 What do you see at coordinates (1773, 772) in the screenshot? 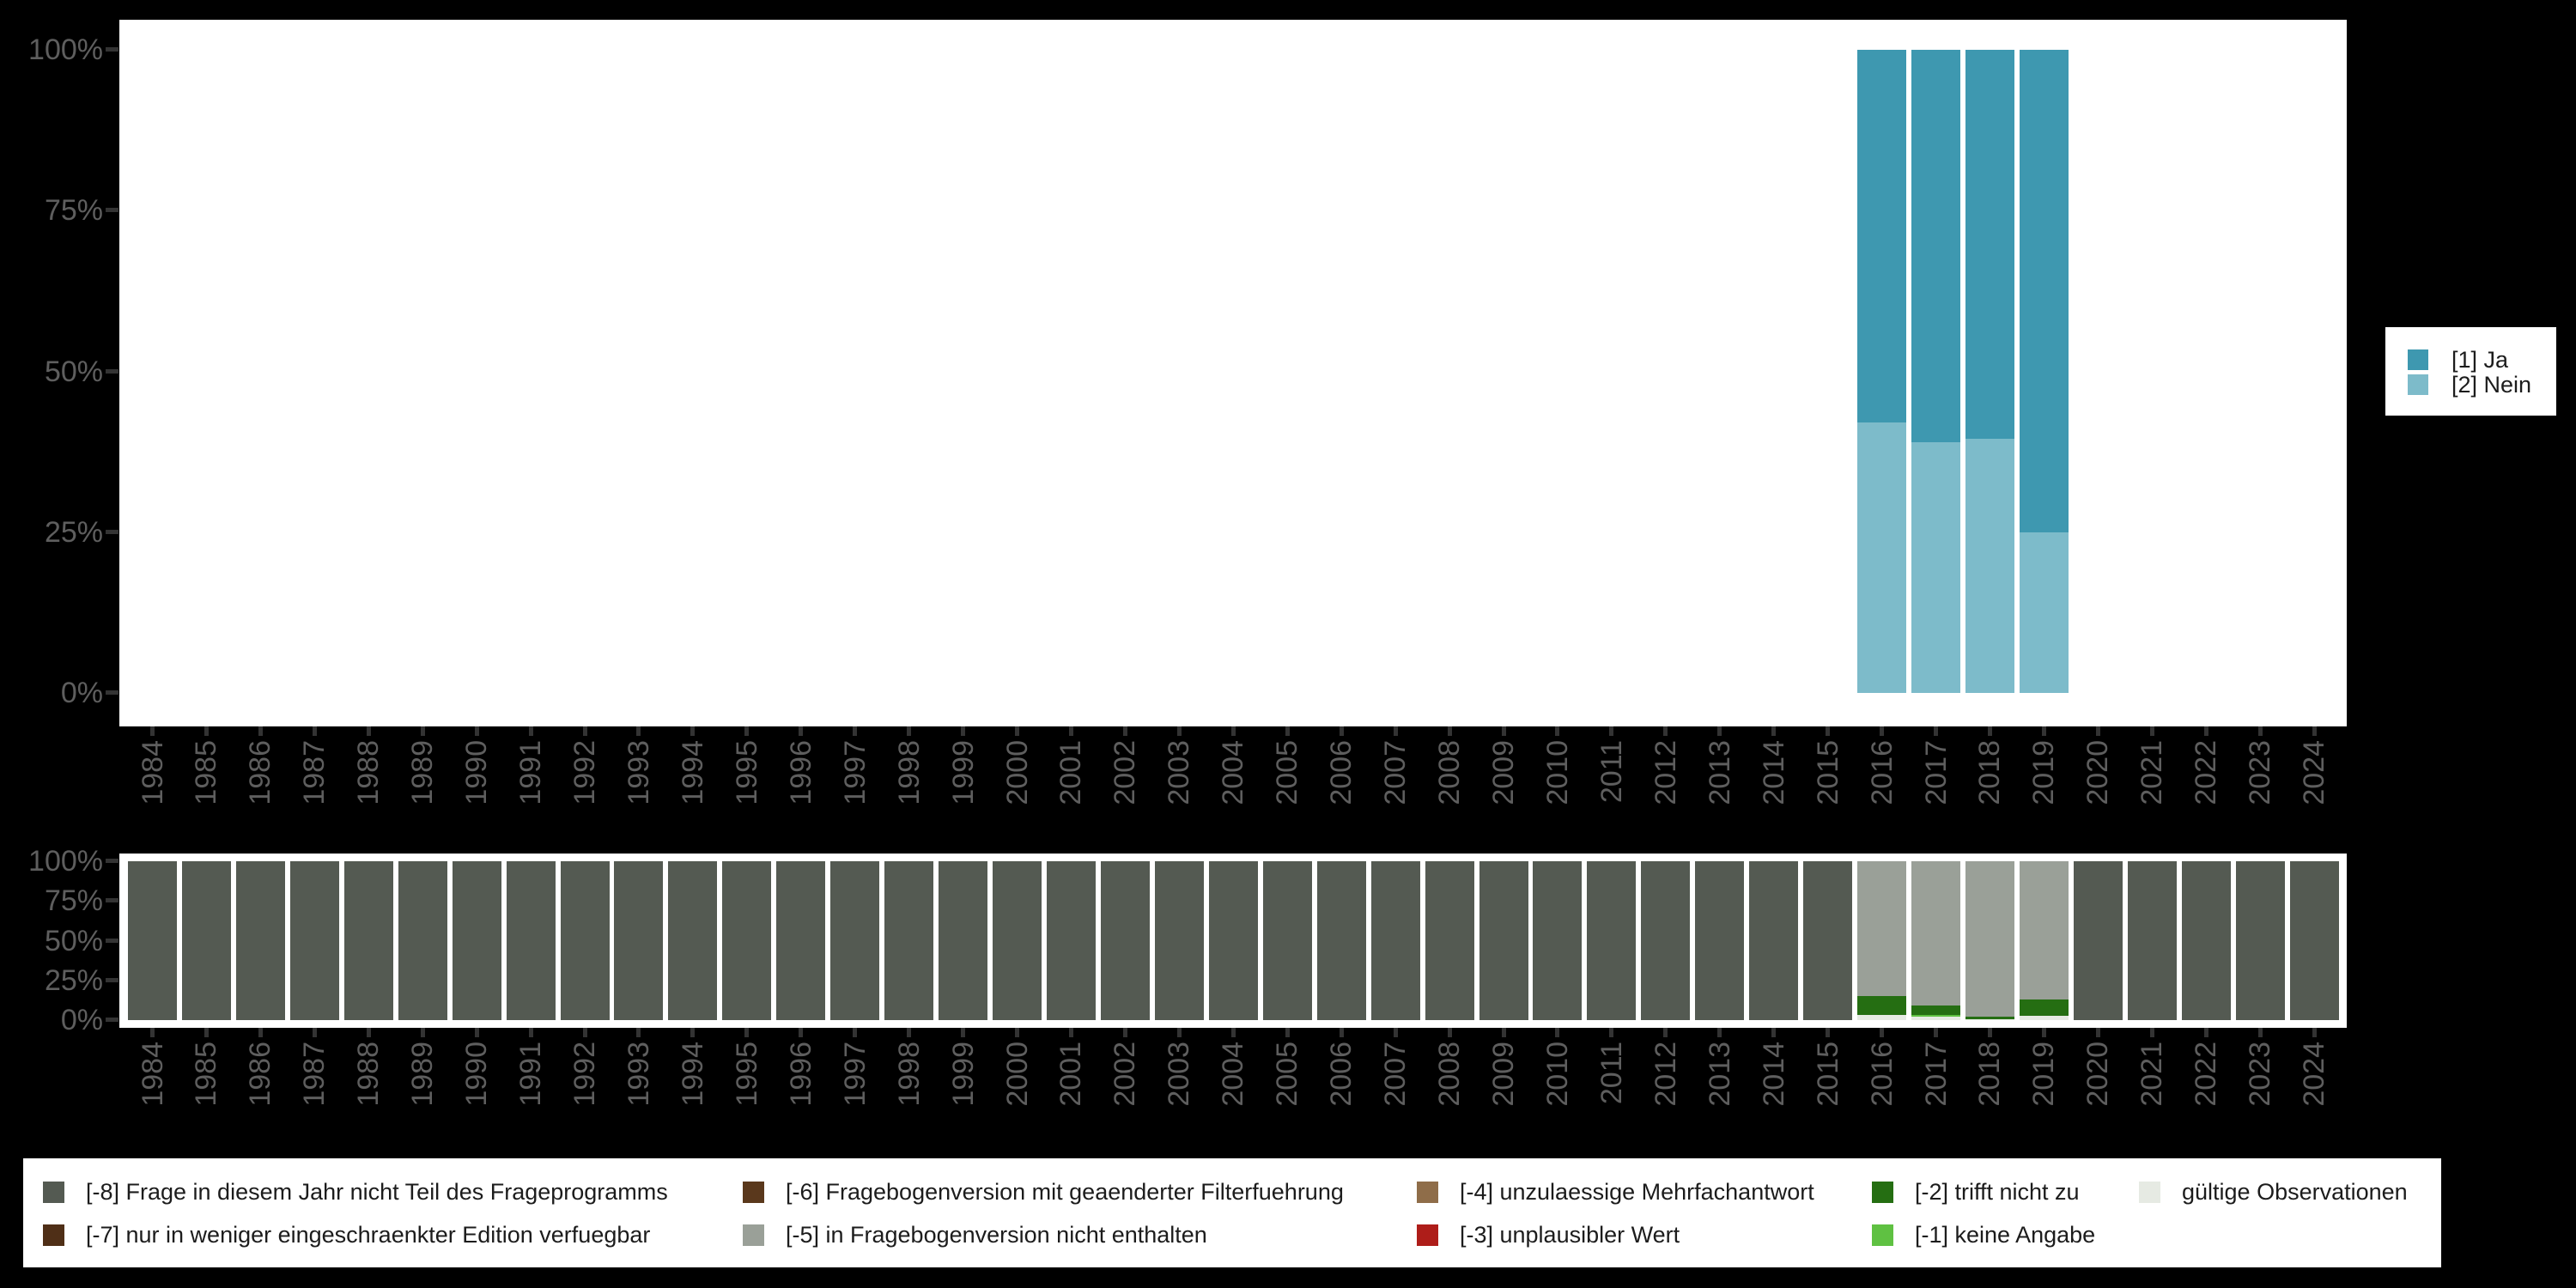
I see `x-axis-label-year: 2014` at bounding box center [1773, 772].